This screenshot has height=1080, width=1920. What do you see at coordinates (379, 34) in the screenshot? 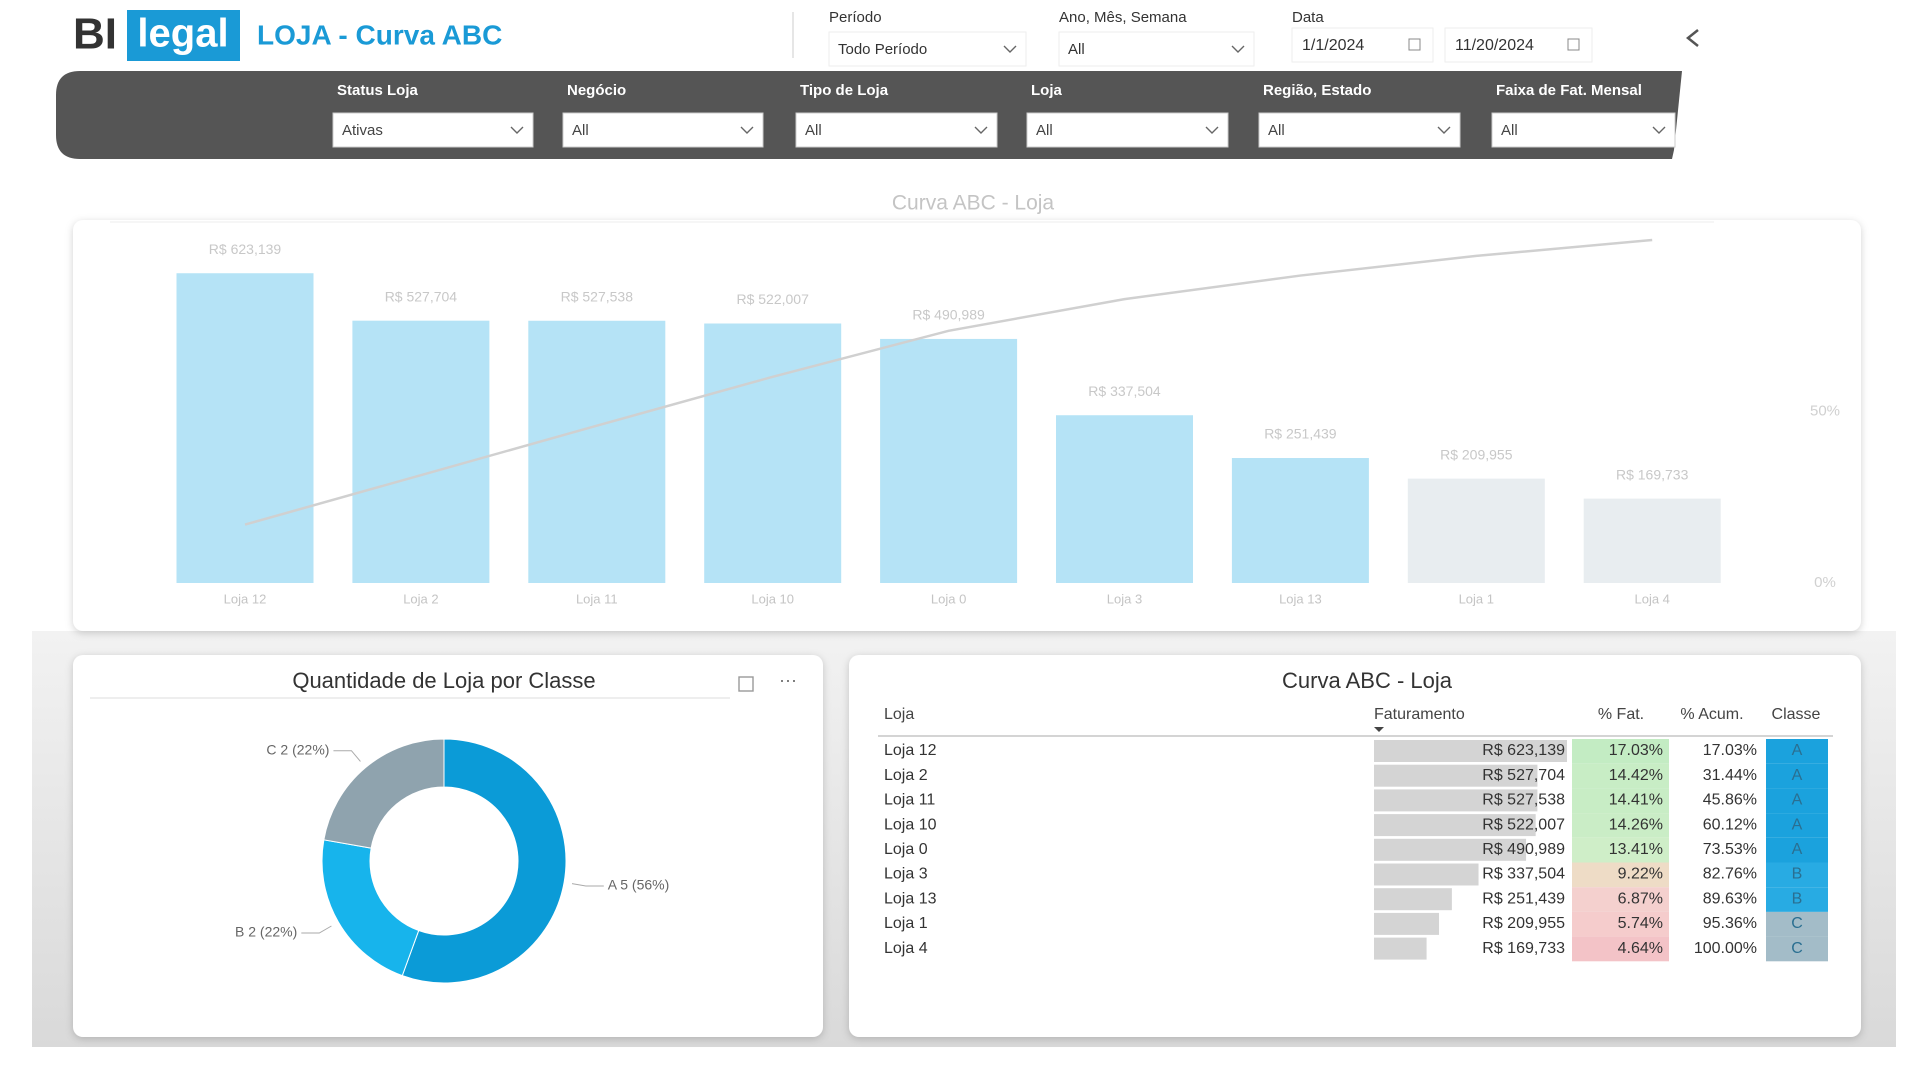
I see `page-title: LOJA - Curva ABC` at bounding box center [379, 34].